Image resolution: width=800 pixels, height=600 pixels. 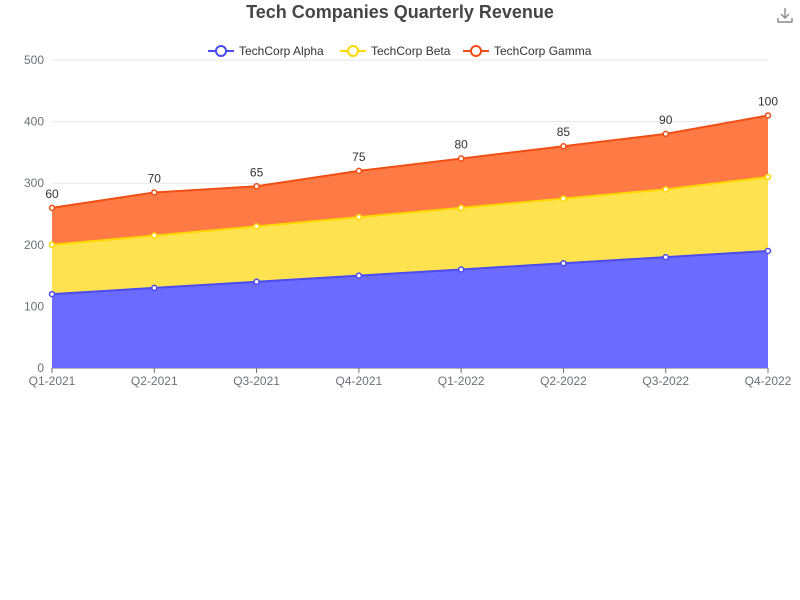 I want to click on y-tick-label: 100, so click(x=34, y=306).